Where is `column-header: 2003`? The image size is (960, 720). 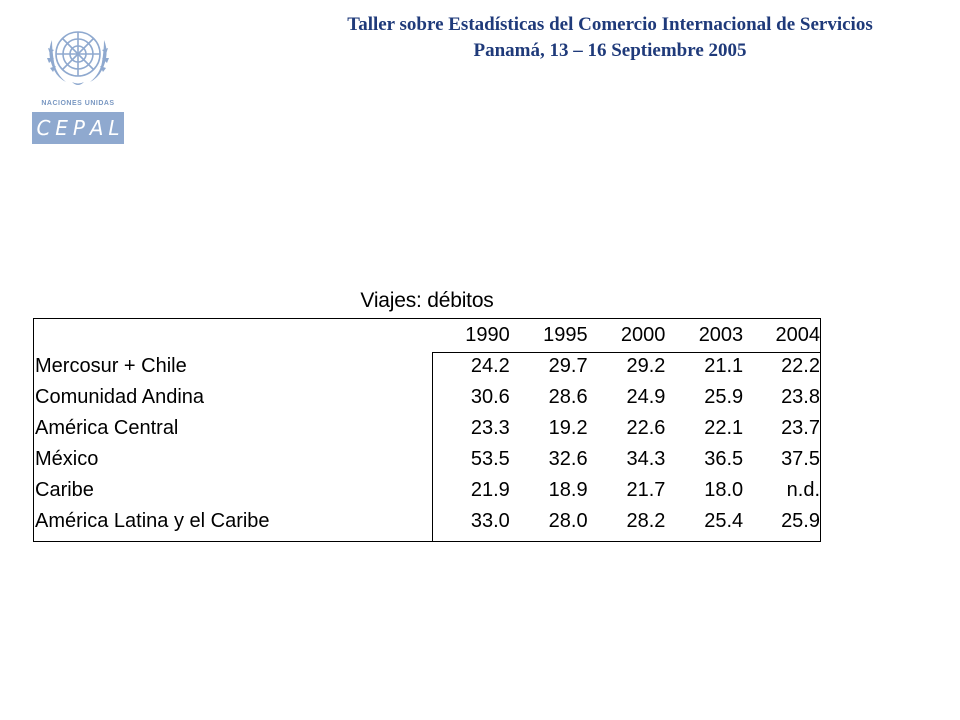 column-header: 2003 is located at coordinates (721, 334).